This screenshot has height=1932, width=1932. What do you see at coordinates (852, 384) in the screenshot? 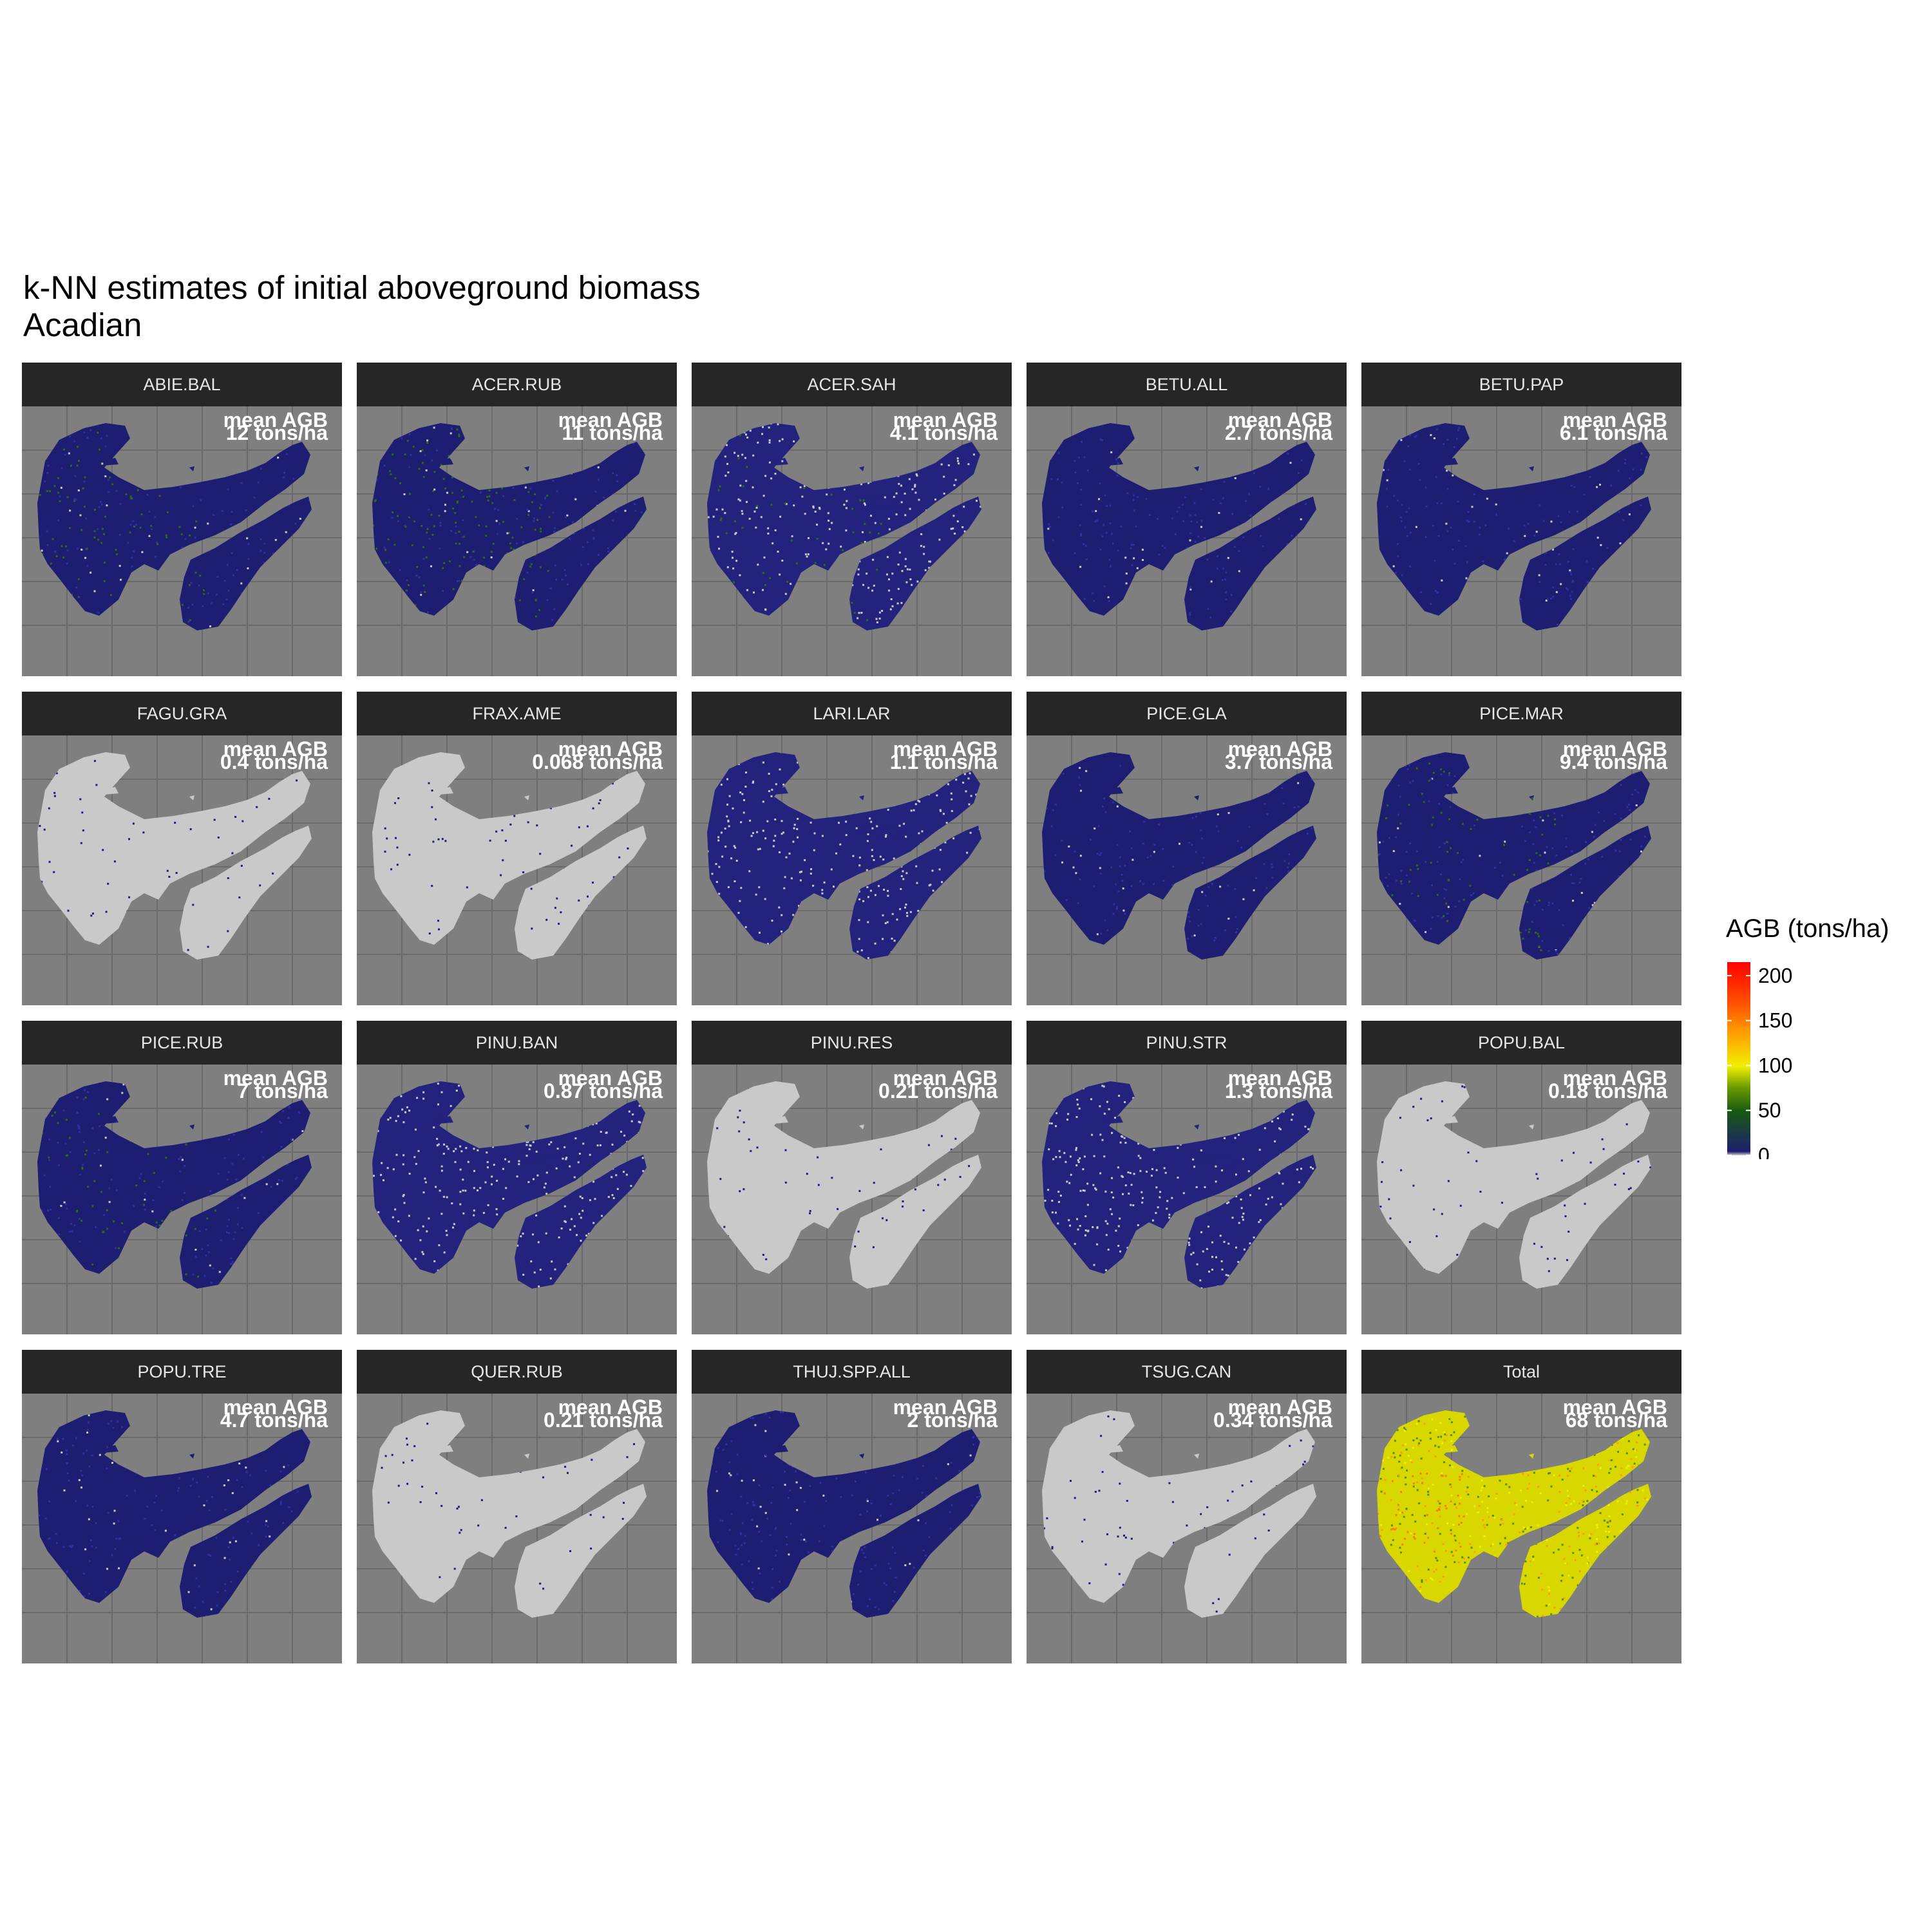
I see `facet-strip-label: ACER.SAH` at bounding box center [852, 384].